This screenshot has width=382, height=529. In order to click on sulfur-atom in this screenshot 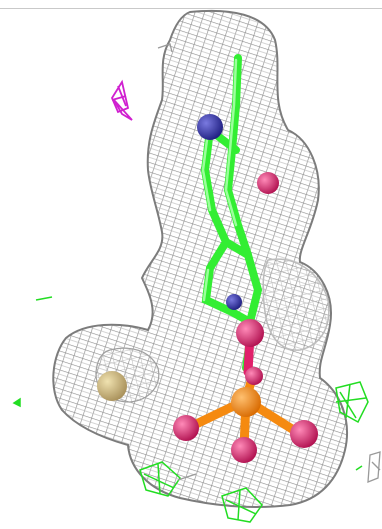, I will do `click(112, 386)`.